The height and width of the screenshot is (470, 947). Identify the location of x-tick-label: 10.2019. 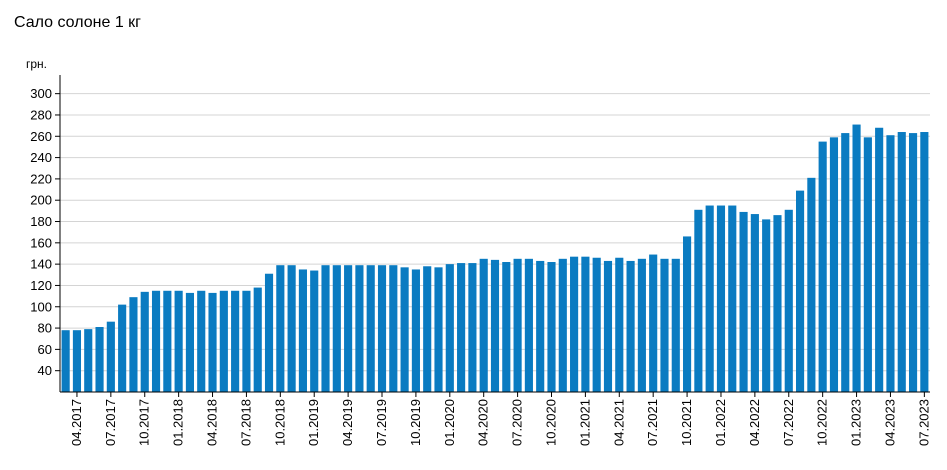
(415, 422).